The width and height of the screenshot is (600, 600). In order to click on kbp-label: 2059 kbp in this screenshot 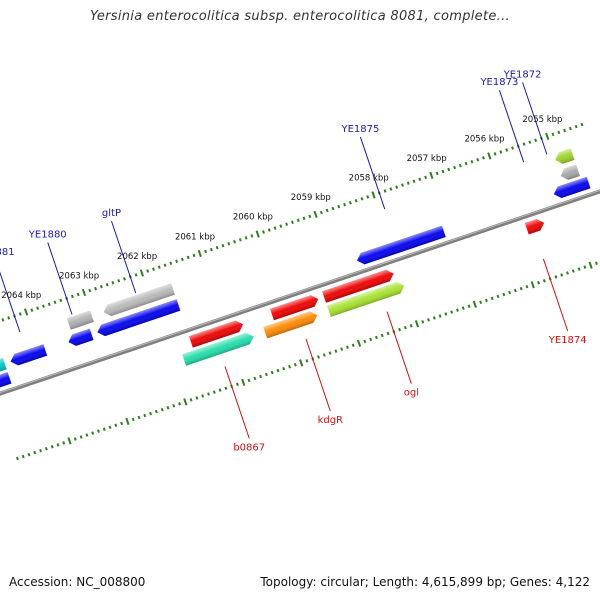, I will do `click(311, 198)`.